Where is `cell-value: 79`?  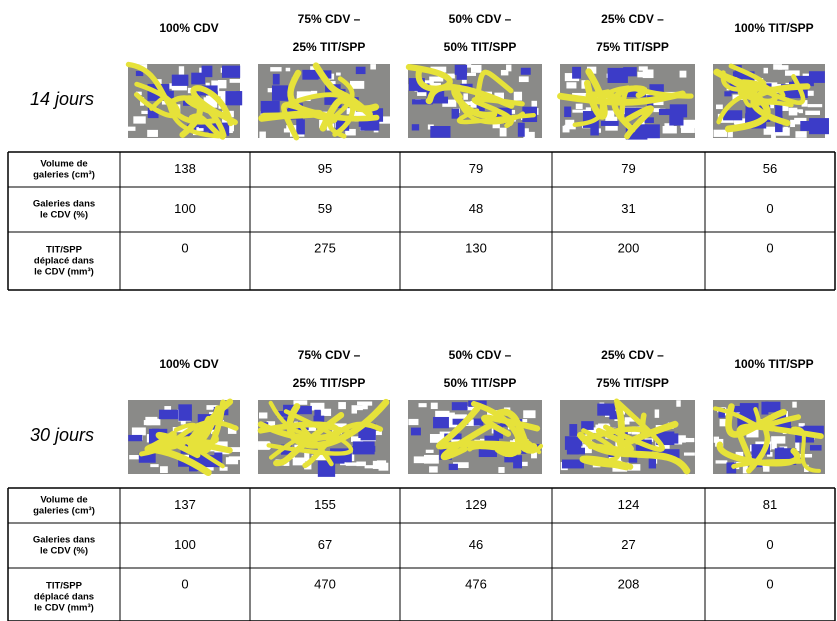 cell-value: 79 is located at coordinates (476, 168).